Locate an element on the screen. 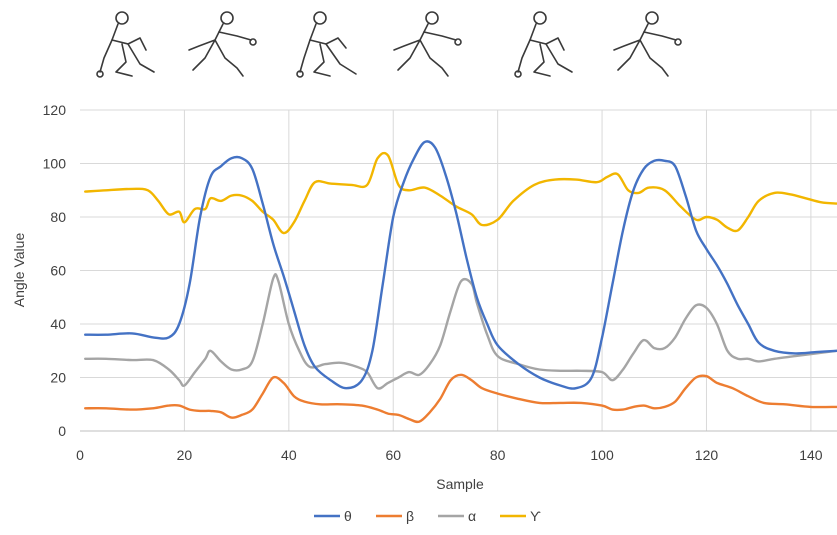 The height and width of the screenshot is (535, 837). x-tick-label: 0 is located at coordinates (80, 455).